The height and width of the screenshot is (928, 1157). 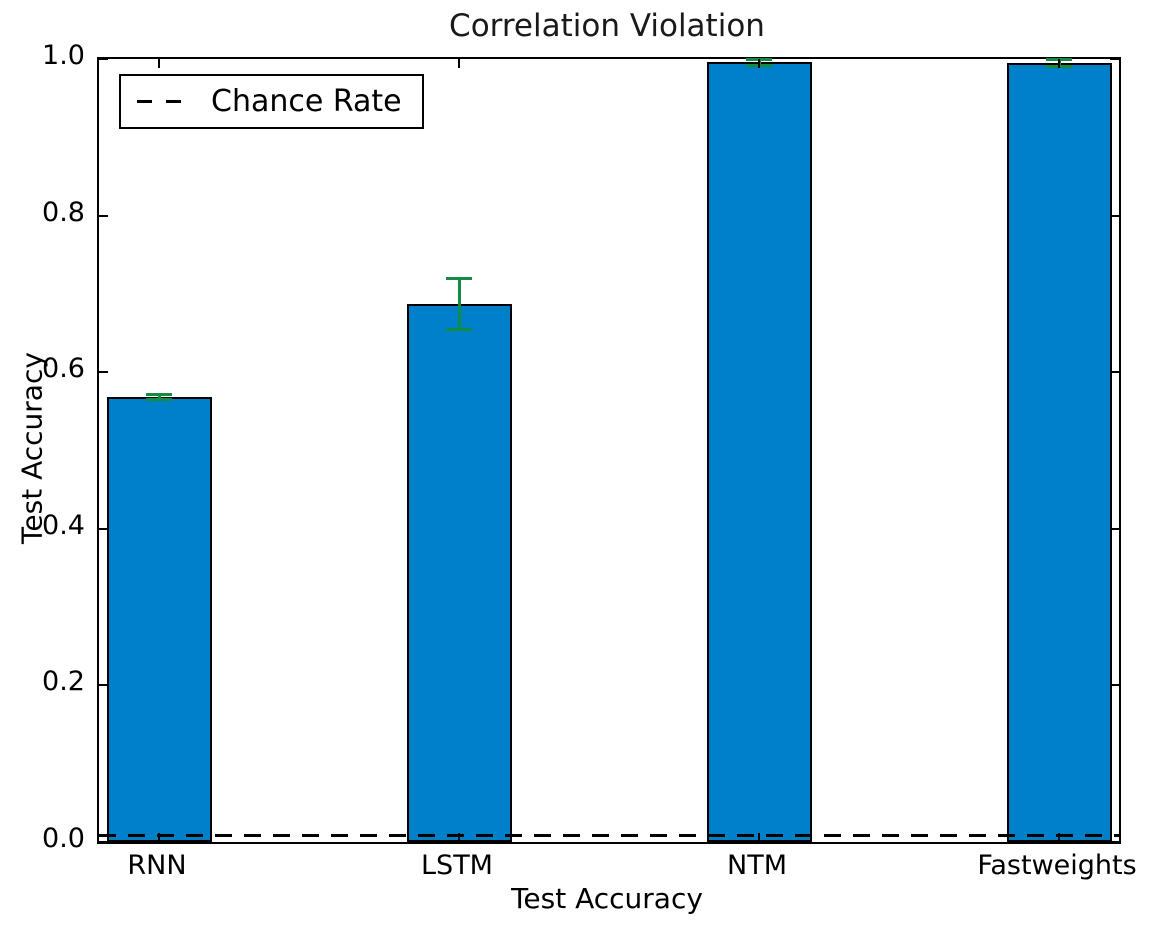 What do you see at coordinates (157, 865) in the screenshot?
I see `x-tick-label-rnn: RNN` at bounding box center [157, 865].